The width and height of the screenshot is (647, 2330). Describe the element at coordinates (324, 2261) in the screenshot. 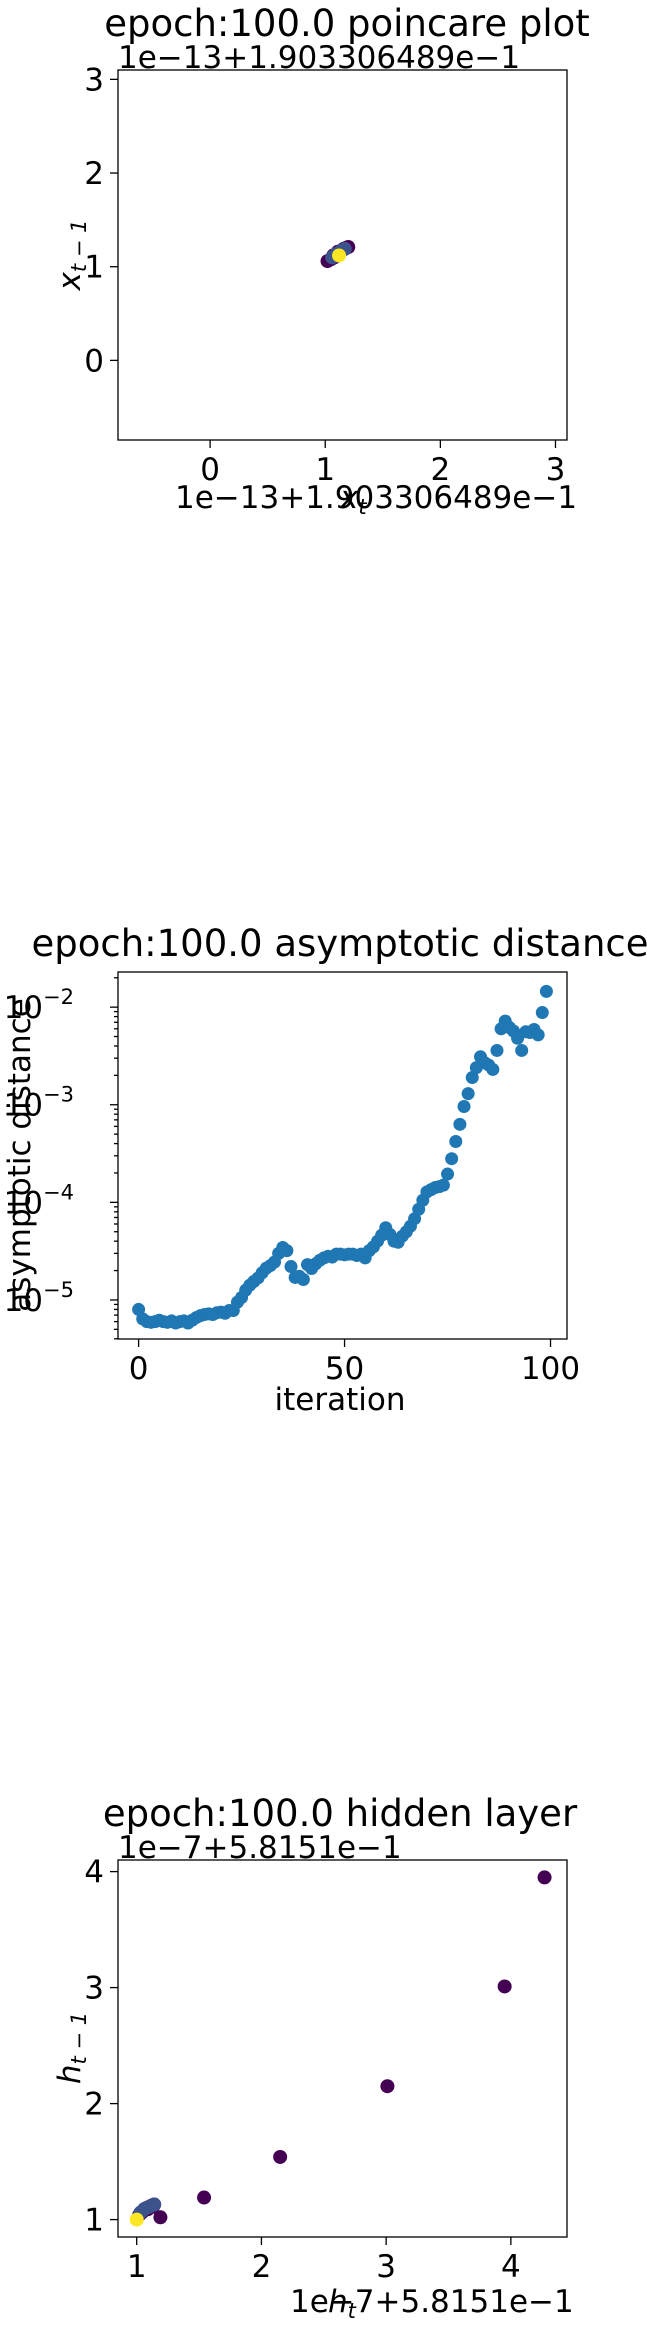

I see `chart3-x-ticks: 1 2 3 4` at that location.